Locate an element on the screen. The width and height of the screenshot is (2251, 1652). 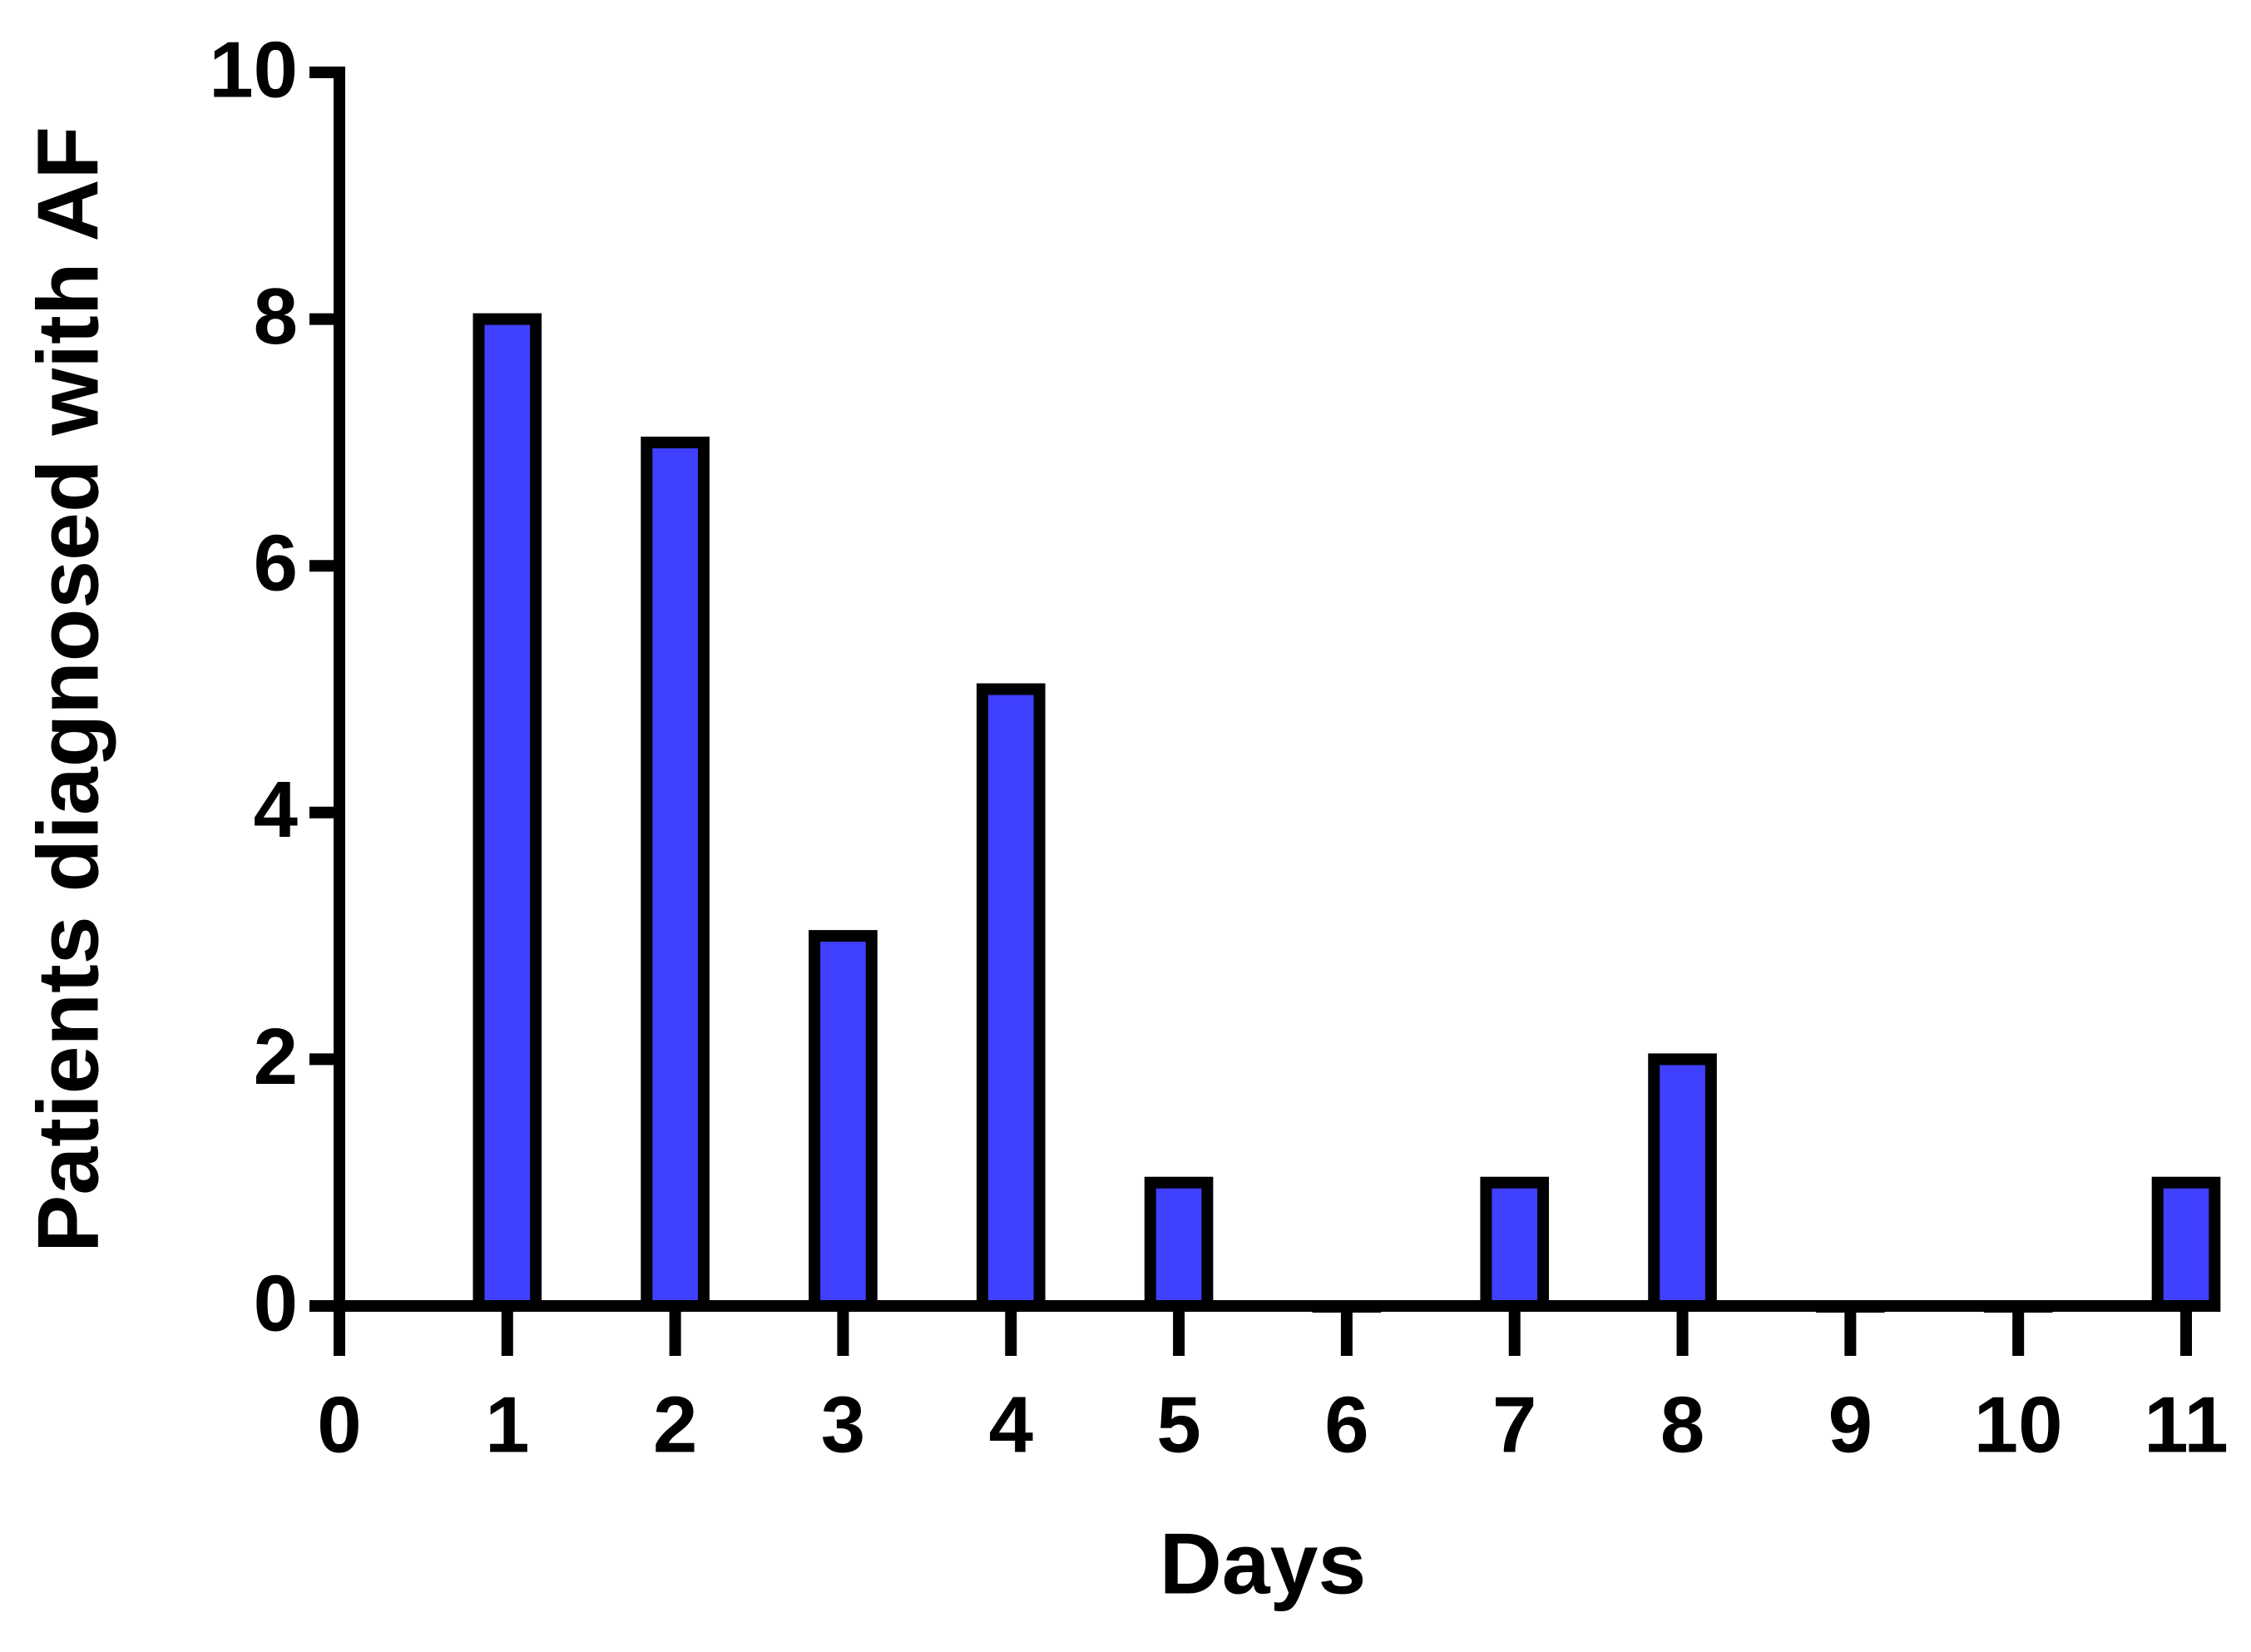
x-tick-label: 6 is located at coordinates (1346, 1424).